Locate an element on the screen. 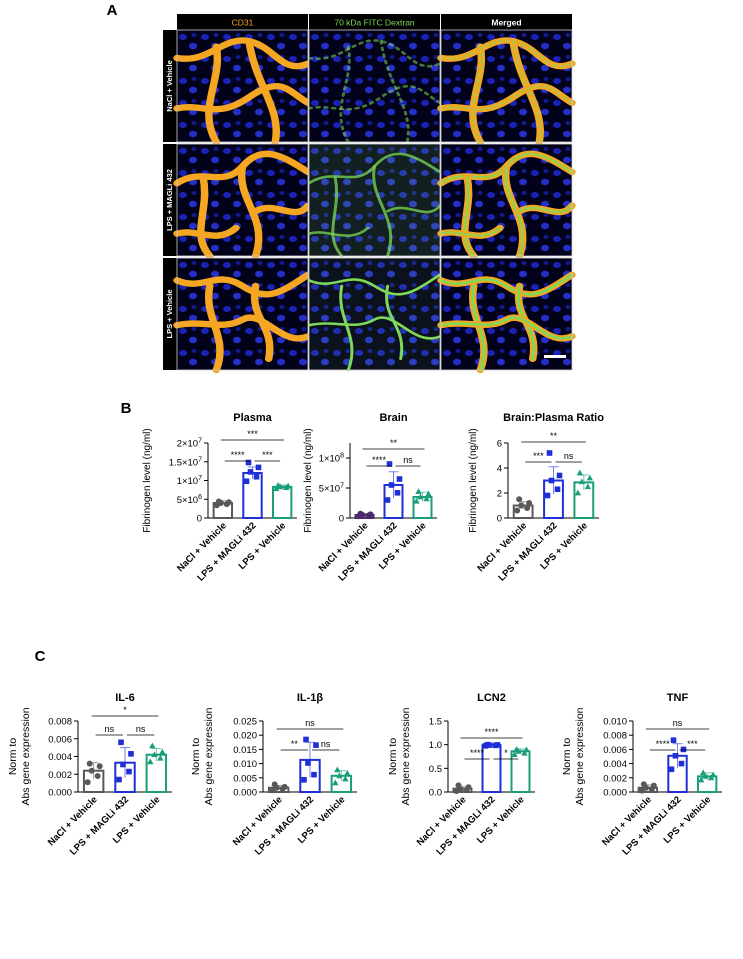  y-tick-label: 4 is located at coordinates (499, 469).